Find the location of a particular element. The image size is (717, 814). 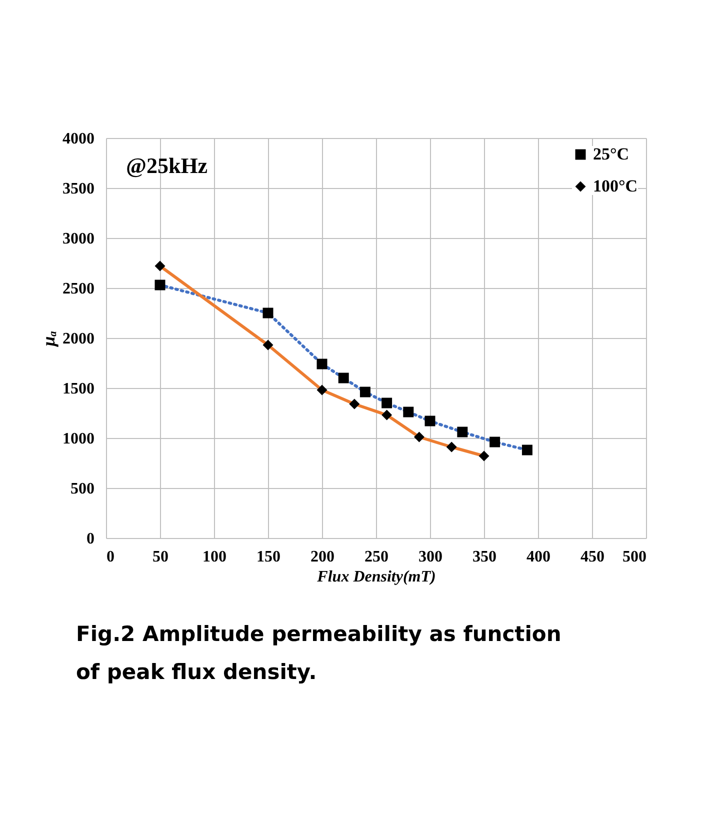

y-tick-label: 2000 is located at coordinates (78, 339).